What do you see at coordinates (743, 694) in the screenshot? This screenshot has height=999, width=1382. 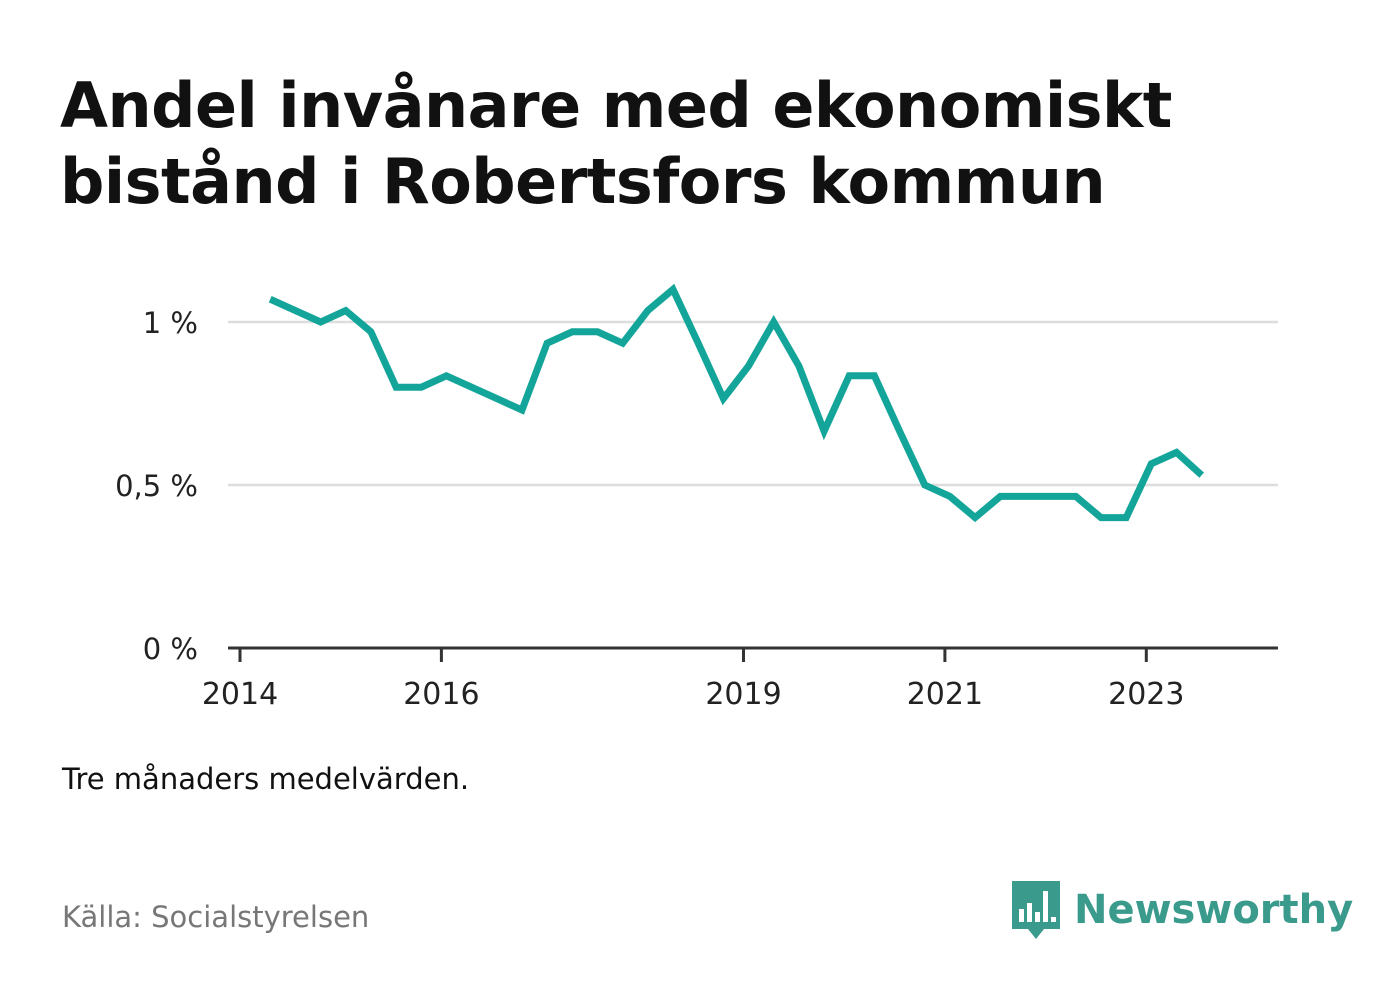 I see `x-tick-label: 2019` at bounding box center [743, 694].